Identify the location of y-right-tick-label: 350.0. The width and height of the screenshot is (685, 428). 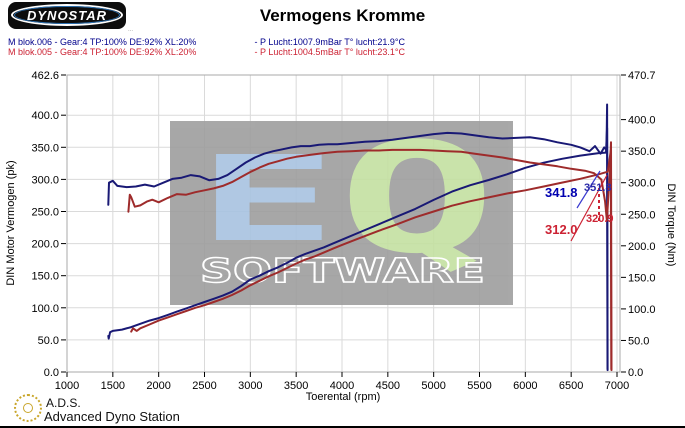
(642, 152).